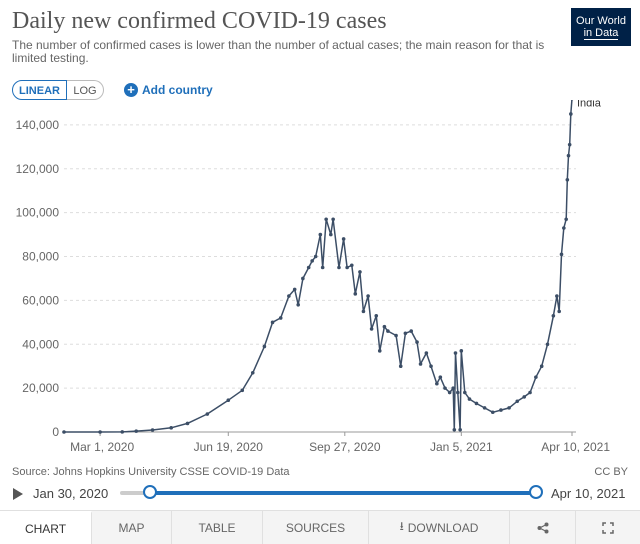 The image size is (640, 544). Describe the element at coordinates (39, 90) in the screenshot. I see `linear-scale-button: LINEAR` at that location.